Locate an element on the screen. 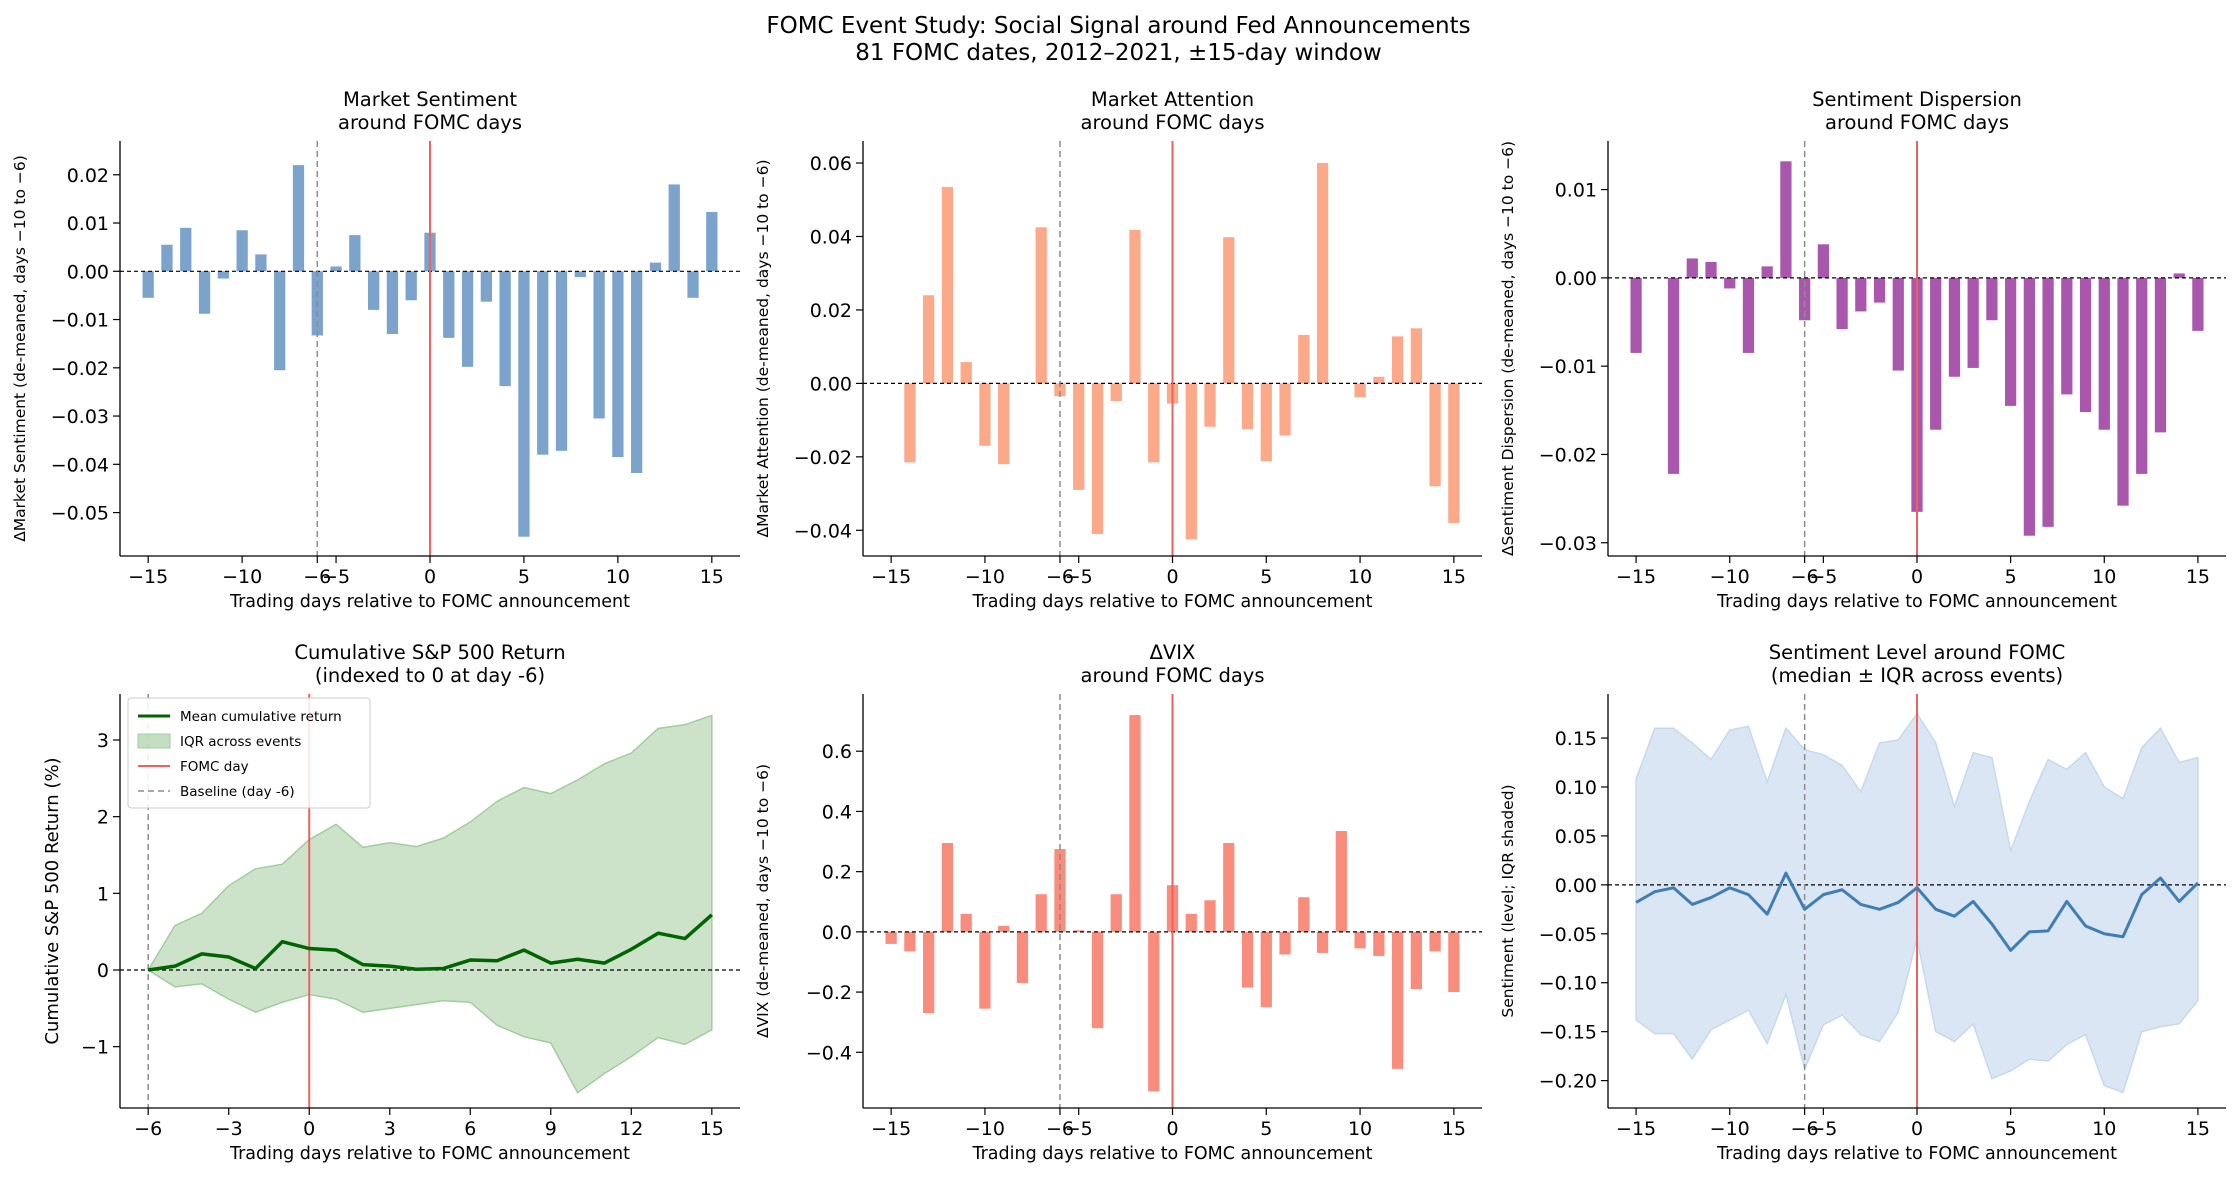 The image size is (2237, 1183). y-tick-label: 0.05 is located at coordinates (1576, 837).